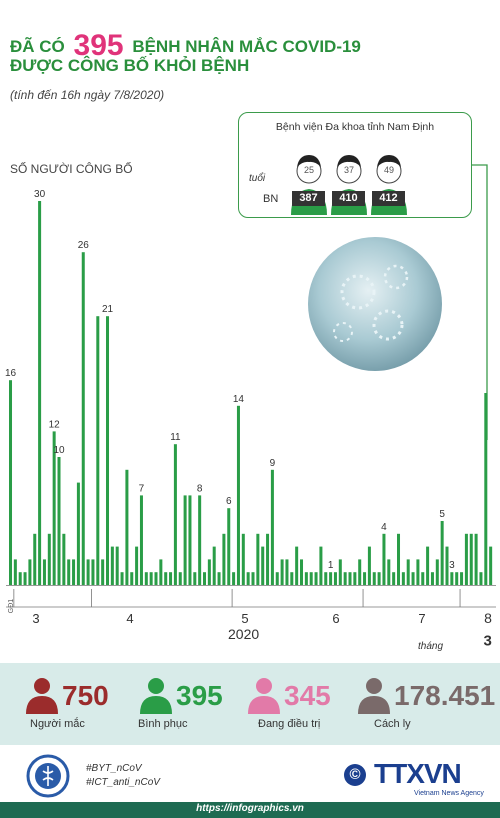 The width and height of the screenshot is (500, 818). Describe the element at coordinates (129, 618) in the screenshot. I see `month-label: 4` at that location.